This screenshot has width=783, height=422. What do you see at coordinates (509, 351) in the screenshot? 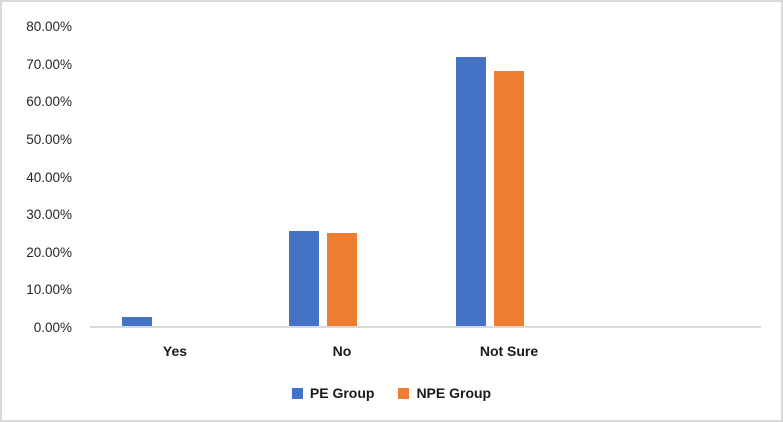
I see `category-label-not-sure: Not Sure` at bounding box center [509, 351].